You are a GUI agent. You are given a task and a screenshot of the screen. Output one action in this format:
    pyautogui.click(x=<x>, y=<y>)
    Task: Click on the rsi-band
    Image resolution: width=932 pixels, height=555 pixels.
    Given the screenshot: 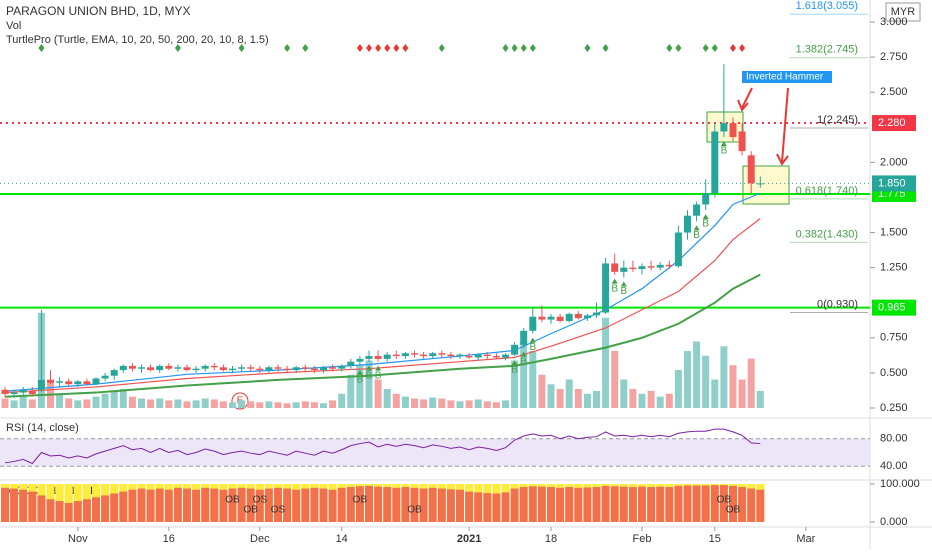 What is the action you would take?
    pyautogui.click(x=435, y=452)
    